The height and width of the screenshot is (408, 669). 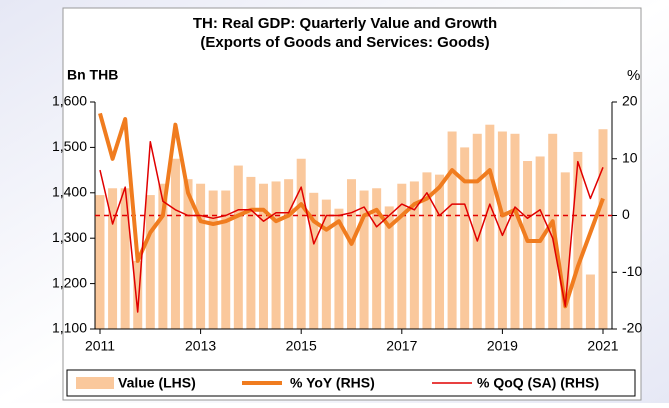 What do you see at coordinates (69, 146) in the screenshot?
I see `y-tick-label: 1,500` at bounding box center [69, 146].